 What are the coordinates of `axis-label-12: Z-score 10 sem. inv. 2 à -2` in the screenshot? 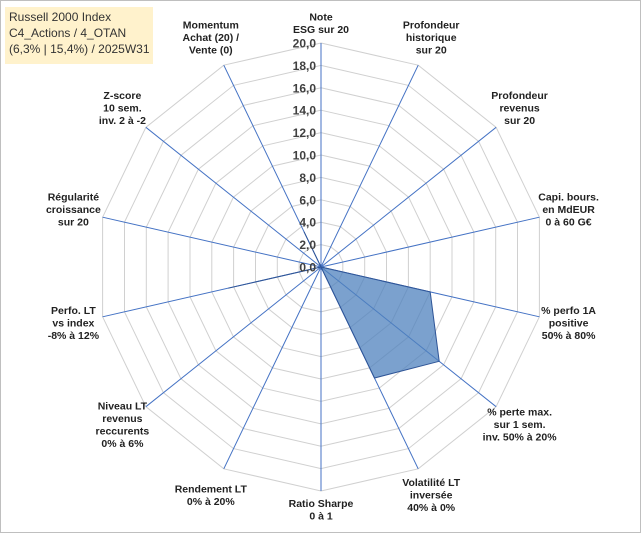 It's located at (122, 108).